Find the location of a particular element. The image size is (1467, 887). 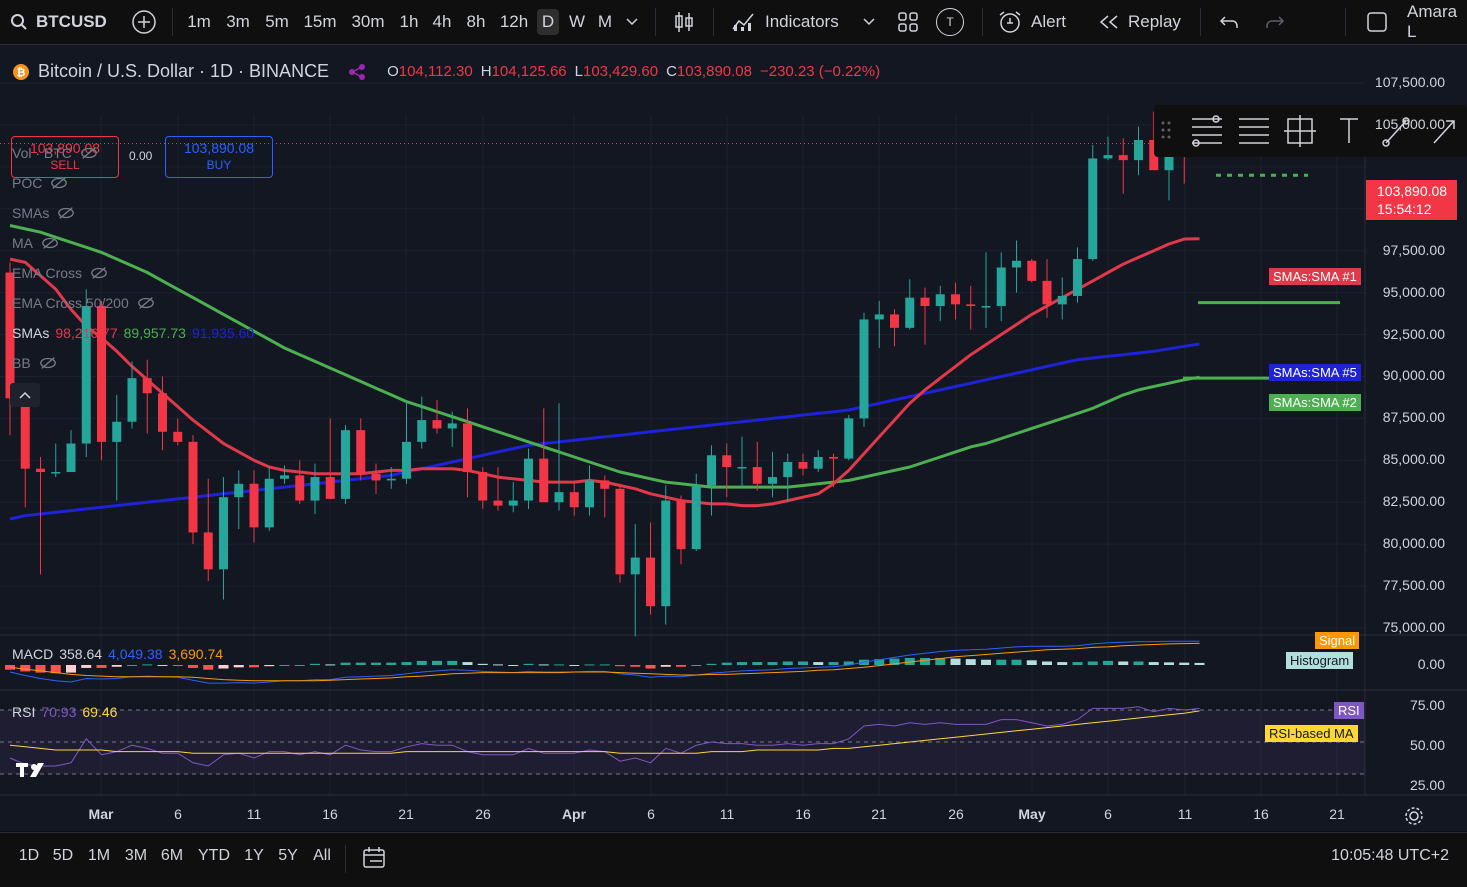

clock: 10:05:48 UTC+2 is located at coordinates (1390, 855).